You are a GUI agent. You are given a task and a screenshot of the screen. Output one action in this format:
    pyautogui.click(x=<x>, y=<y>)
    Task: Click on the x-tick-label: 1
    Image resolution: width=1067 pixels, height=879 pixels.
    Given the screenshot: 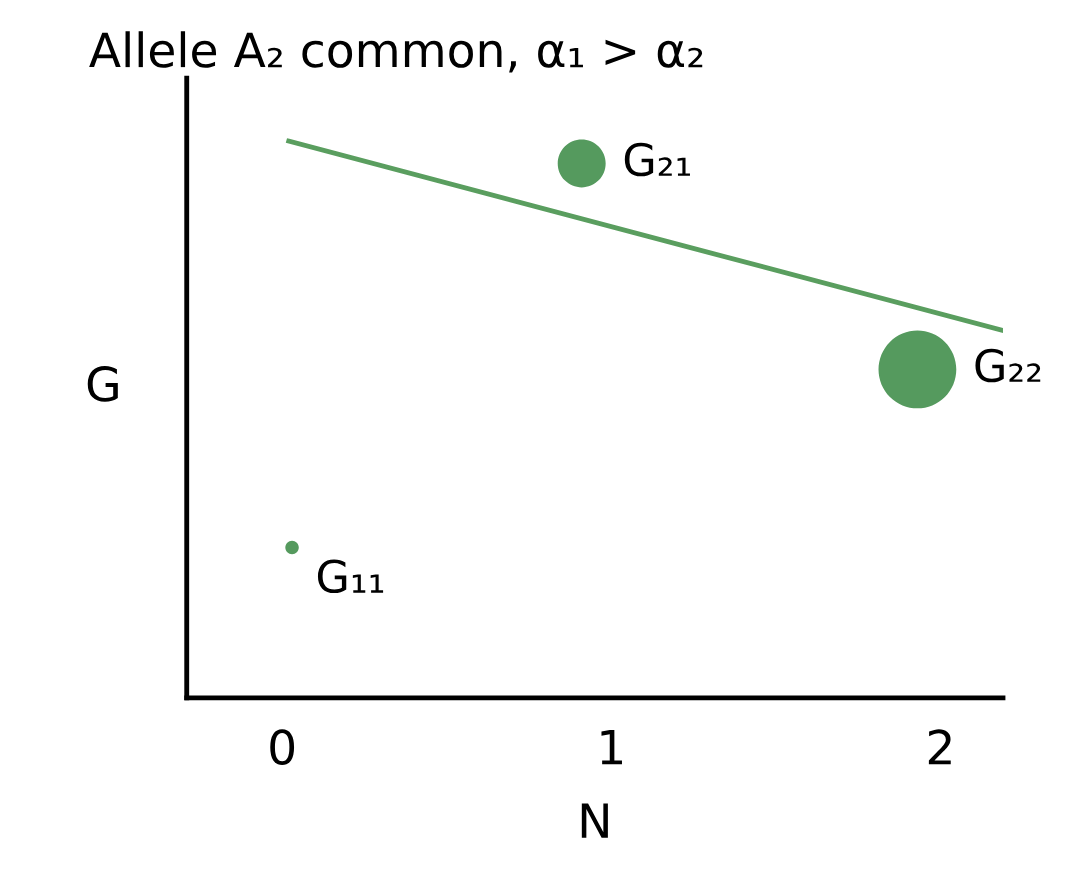 What is the action you would take?
    pyautogui.click(x=611, y=747)
    